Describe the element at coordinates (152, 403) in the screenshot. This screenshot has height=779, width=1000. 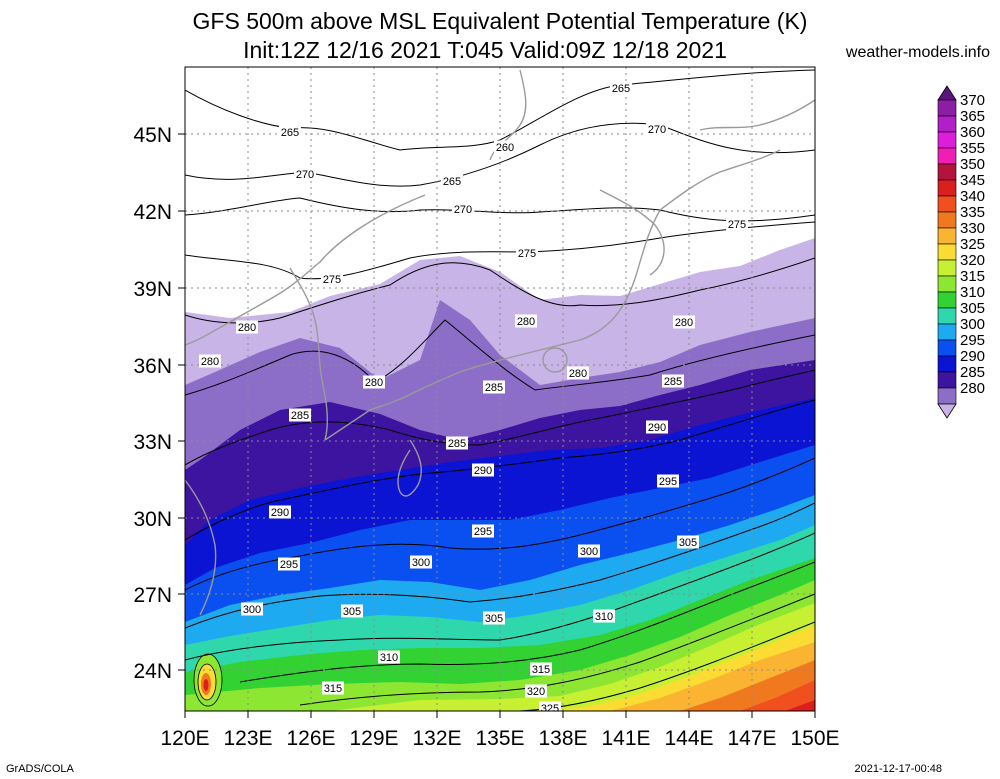
I see `latitude-labels: 45N 42N 39N 36N 33N 30N 27N 24N` at that location.